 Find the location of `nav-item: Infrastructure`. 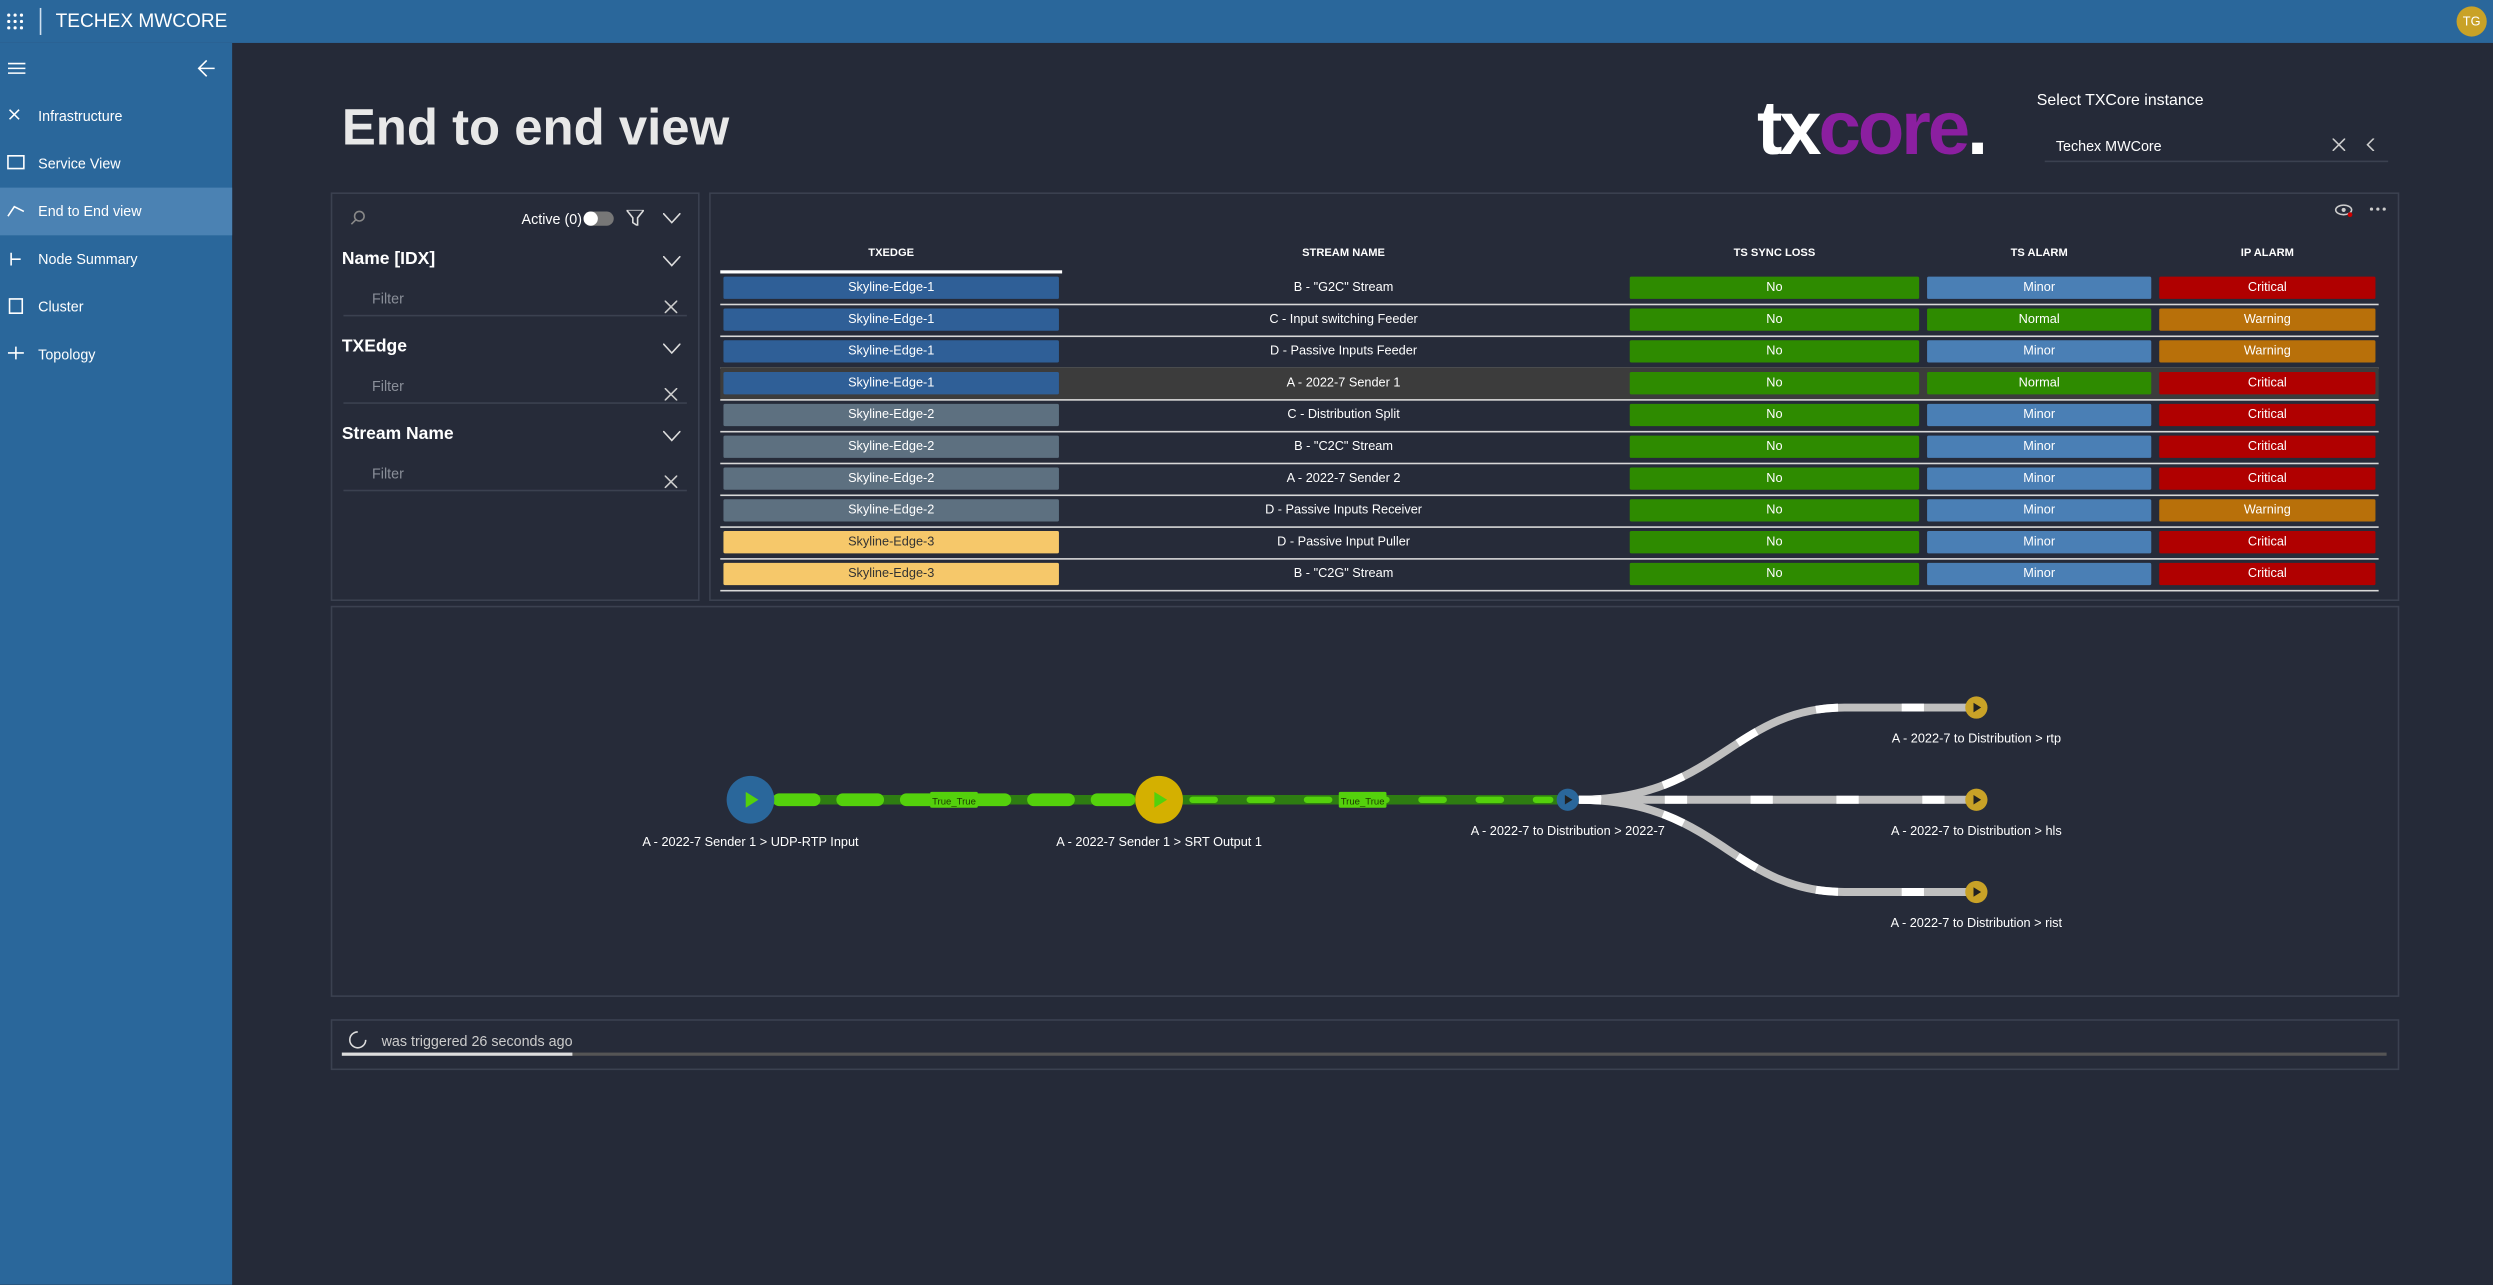

nav-item: Infrastructure is located at coordinates (116, 116).